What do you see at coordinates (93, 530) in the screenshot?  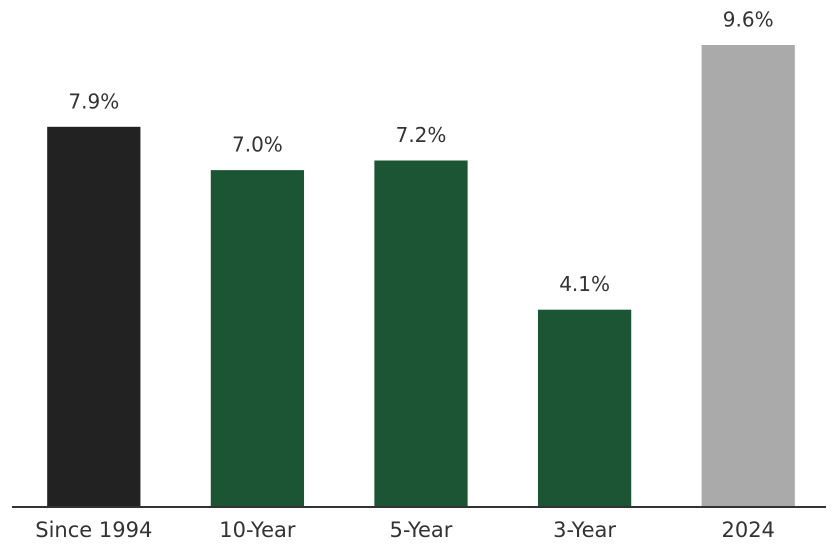 I see `x-tick-label: Since 1994` at bounding box center [93, 530].